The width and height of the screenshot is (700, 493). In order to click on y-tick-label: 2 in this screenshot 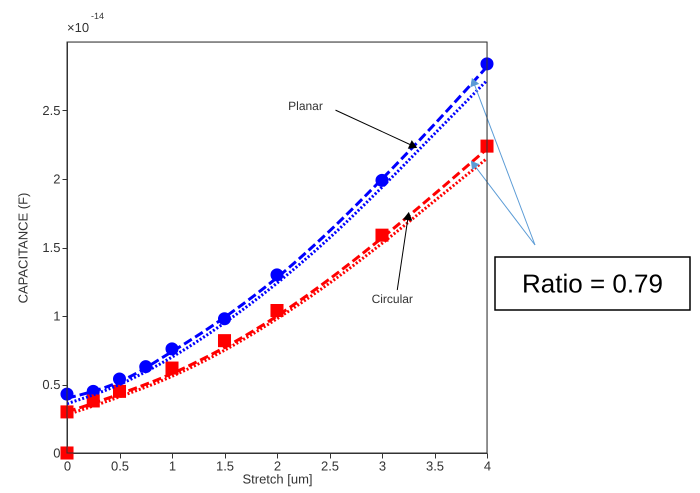, I will do `click(56, 179)`.